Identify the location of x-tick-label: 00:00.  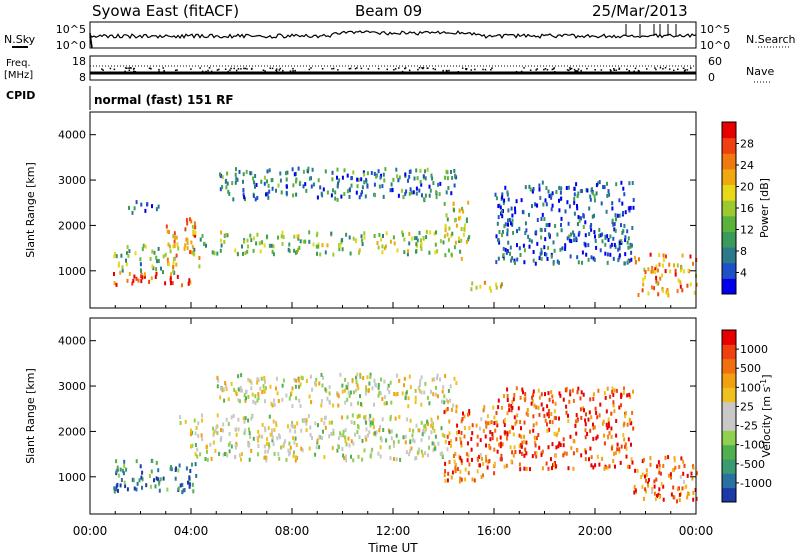
(90, 531).